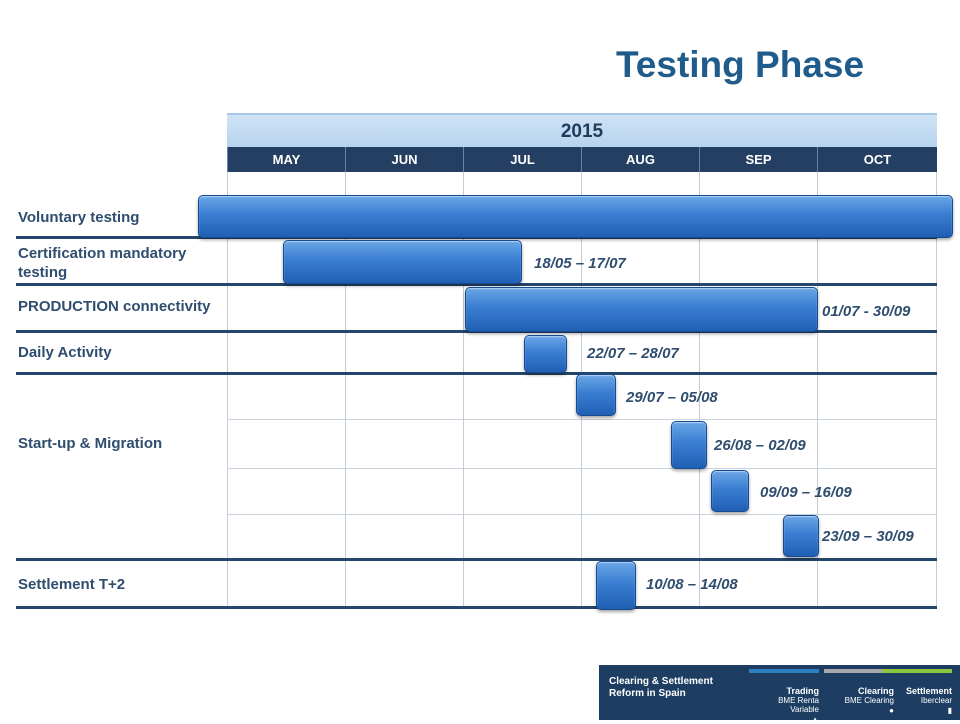 The width and height of the screenshot is (960, 724). What do you see at coordinates (875, 691) in the screenshot?
I see `footer-column-head: Clearing` at bounding box center [875, 691].